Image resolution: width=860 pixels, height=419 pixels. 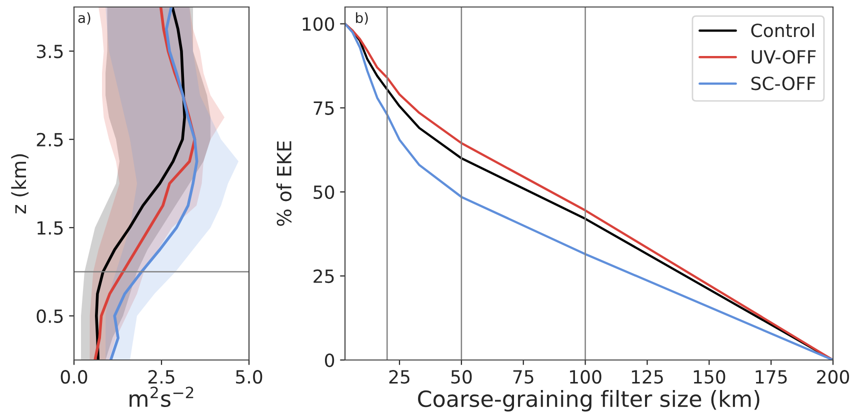 I want to click on x-tick-label: 2.5, so click(x=161, y=377).